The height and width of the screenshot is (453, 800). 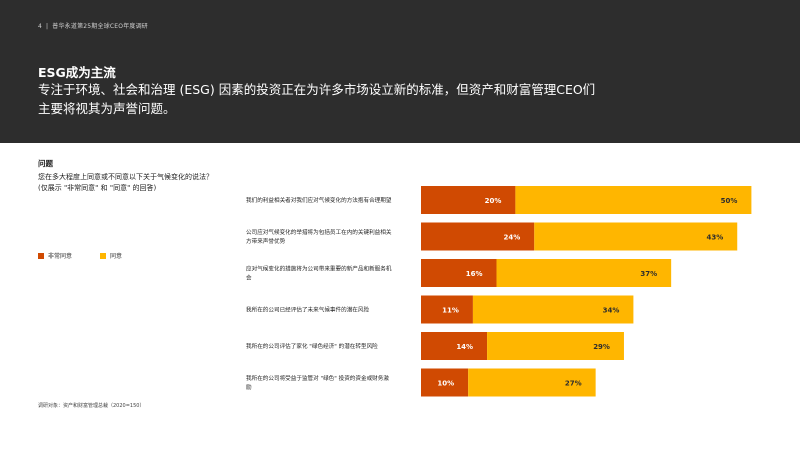 I want to click on category-label: 应对气候变化的措施将为公司带来重要的新产品和新服务机会, so click(x=319, y=272).